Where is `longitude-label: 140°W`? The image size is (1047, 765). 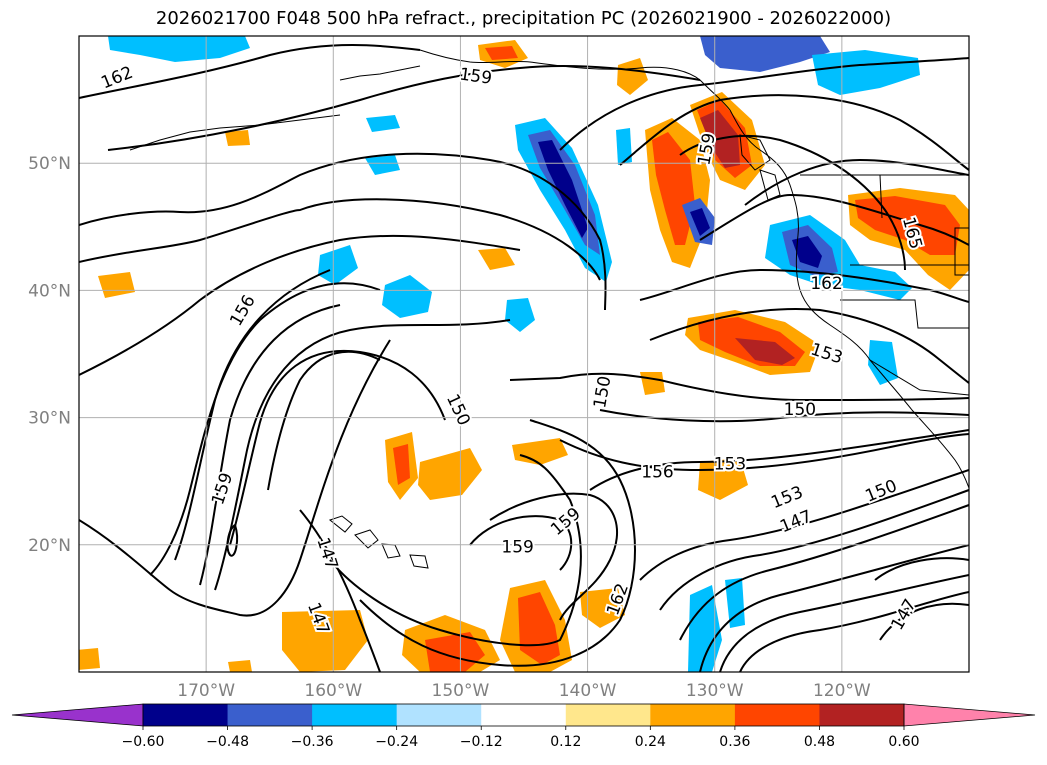 longitude-label: 140°W is located at coordinates (588, 691).